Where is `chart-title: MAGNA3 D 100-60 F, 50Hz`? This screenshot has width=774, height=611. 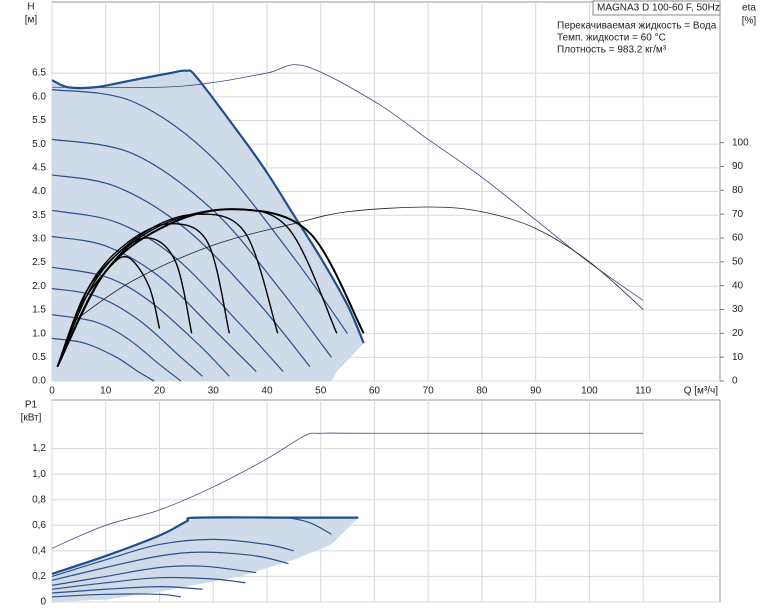 chart-title: MAGNA3 D 100-60 F, 50Hz is located at coordinates (658, 8).